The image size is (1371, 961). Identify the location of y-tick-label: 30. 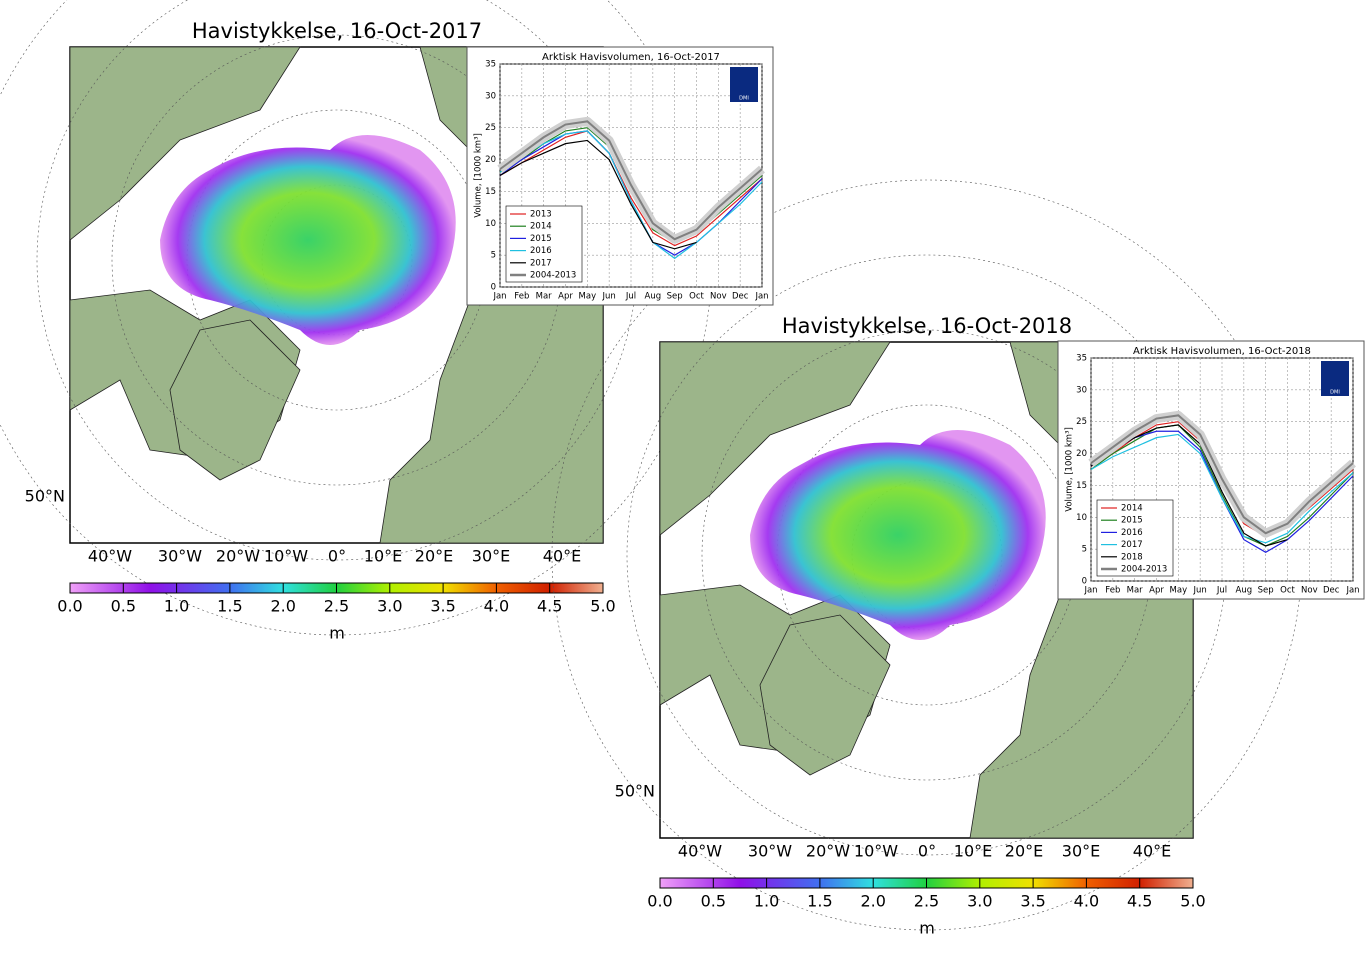
(1081, 390).